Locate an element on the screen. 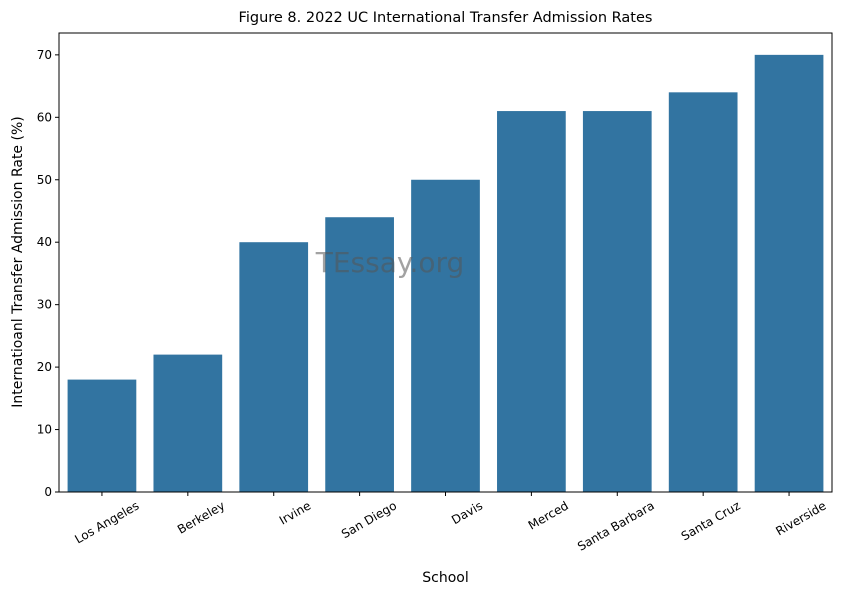 Image resolution: width=843 pixels, height=594 pixels. bar-los-angeles is located at coordinates (102, 435).